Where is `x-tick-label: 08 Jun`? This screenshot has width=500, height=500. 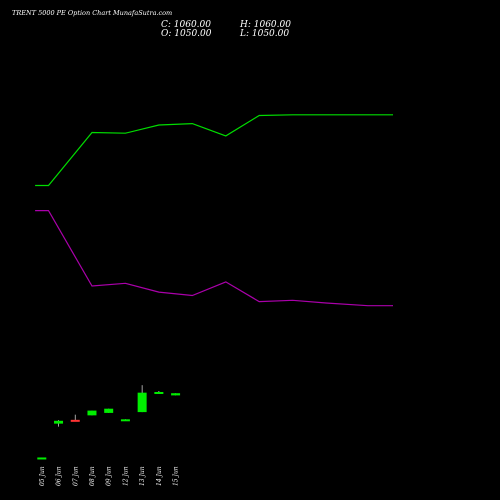 x-tick-label: 08 Jun is located at coordinates (92, 476).